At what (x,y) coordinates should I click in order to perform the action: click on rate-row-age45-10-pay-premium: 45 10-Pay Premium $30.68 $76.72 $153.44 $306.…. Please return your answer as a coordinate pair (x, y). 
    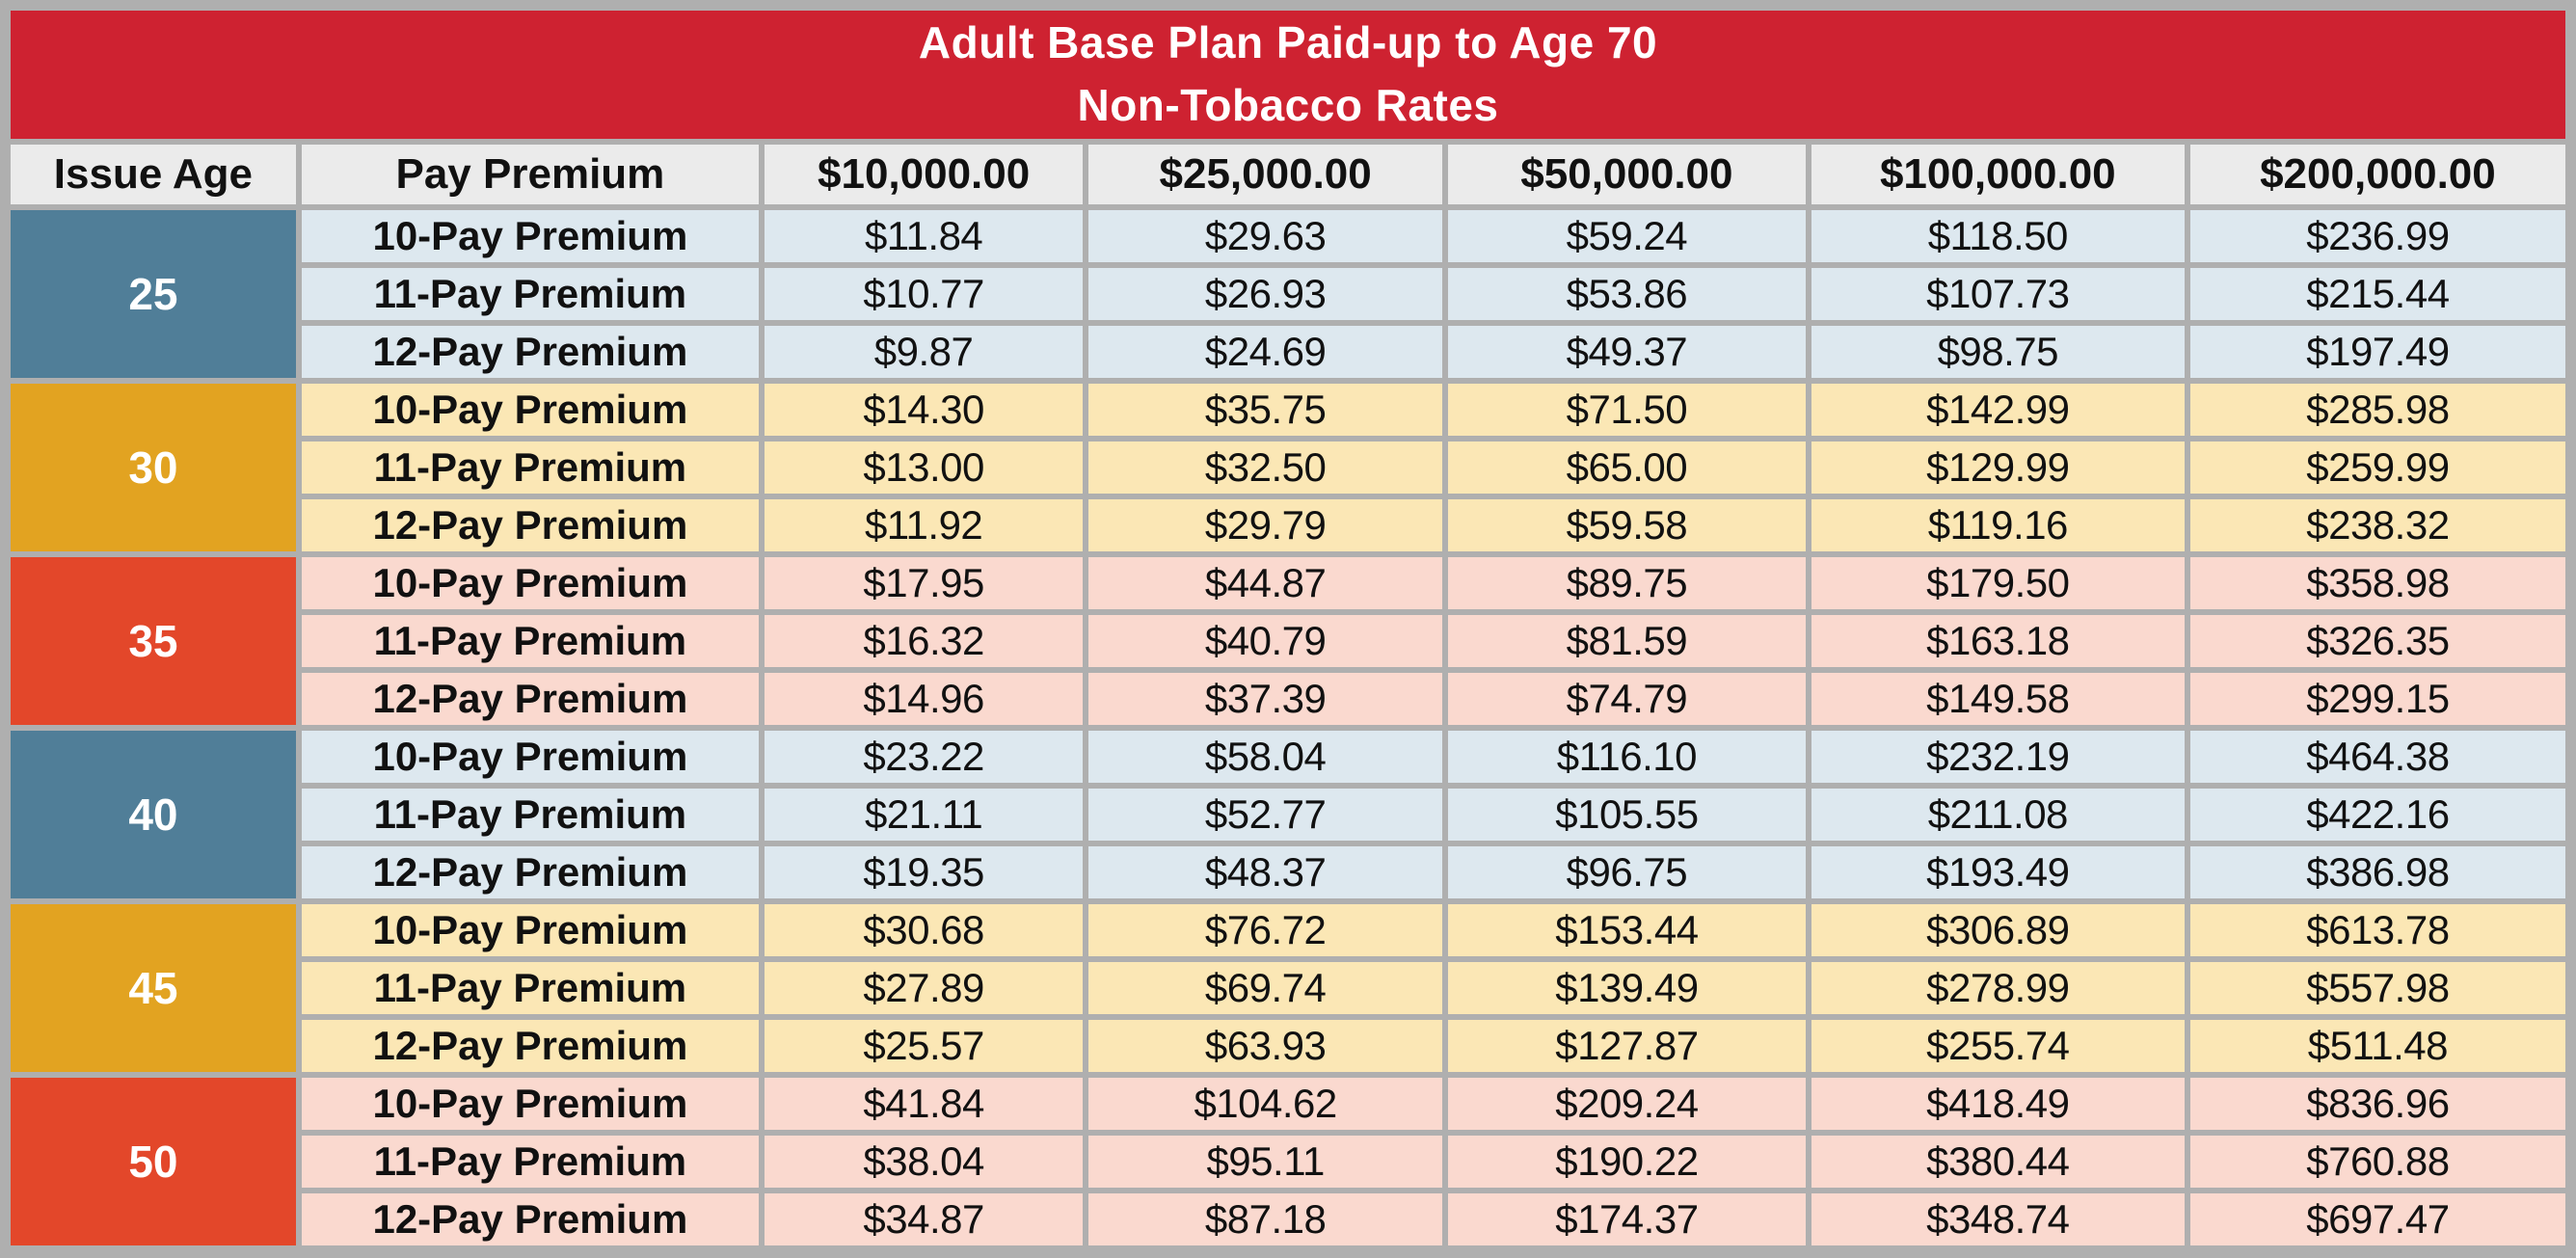
    Looking at the image, I should click on (1288, 988).